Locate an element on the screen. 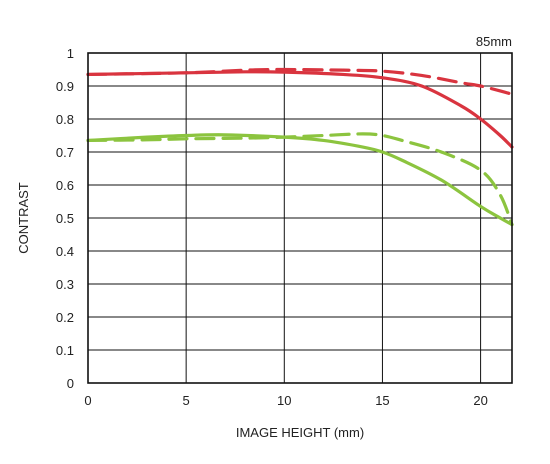  x-tick-label: 20 is located at coordinates (480, 400).